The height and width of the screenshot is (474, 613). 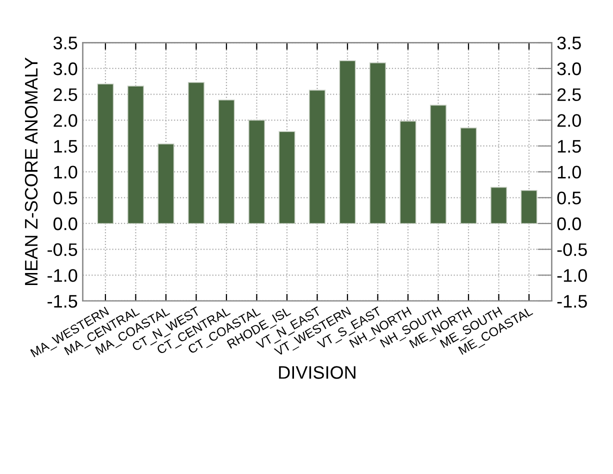 I want to click on y-tick-label: 3.0, so click(x=65, y=69).